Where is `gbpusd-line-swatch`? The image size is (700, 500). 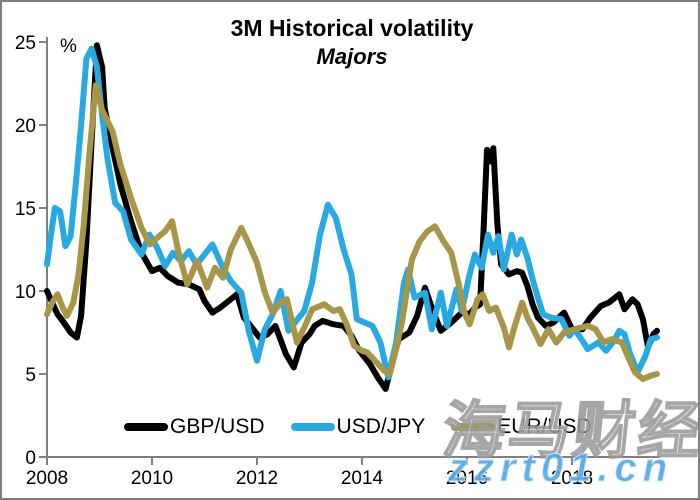 gbpusd-line-swatch is located at coordinates (146, 427).